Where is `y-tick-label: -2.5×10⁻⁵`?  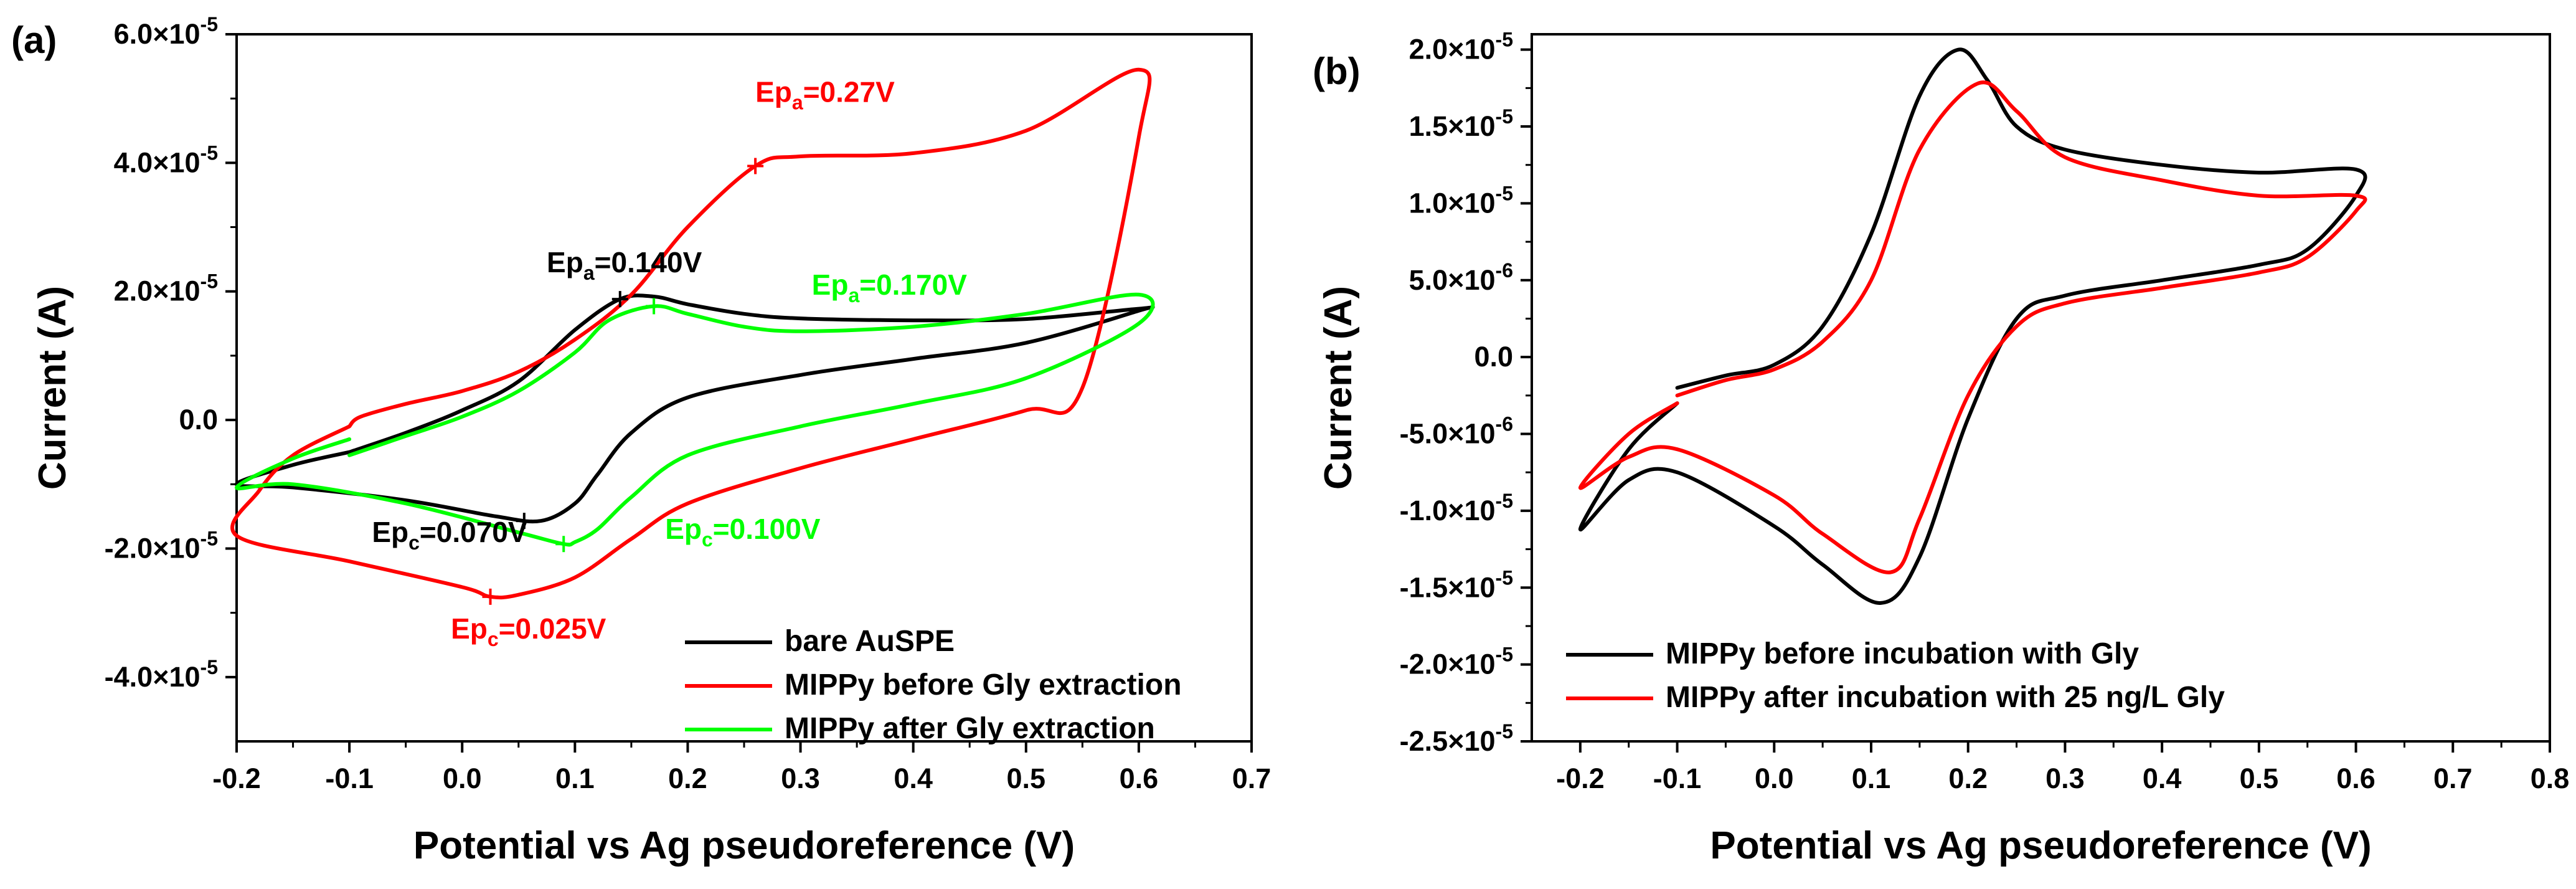 y-tick-label: -2.5×10⁻⁵ is located at coordinates (1456, 738).